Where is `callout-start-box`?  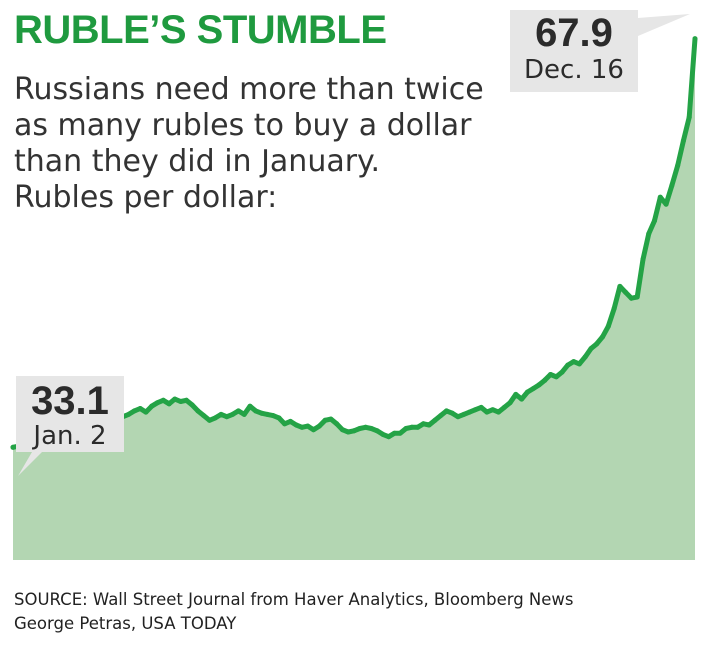
callout-start-box is located at coordinates (70, 426).